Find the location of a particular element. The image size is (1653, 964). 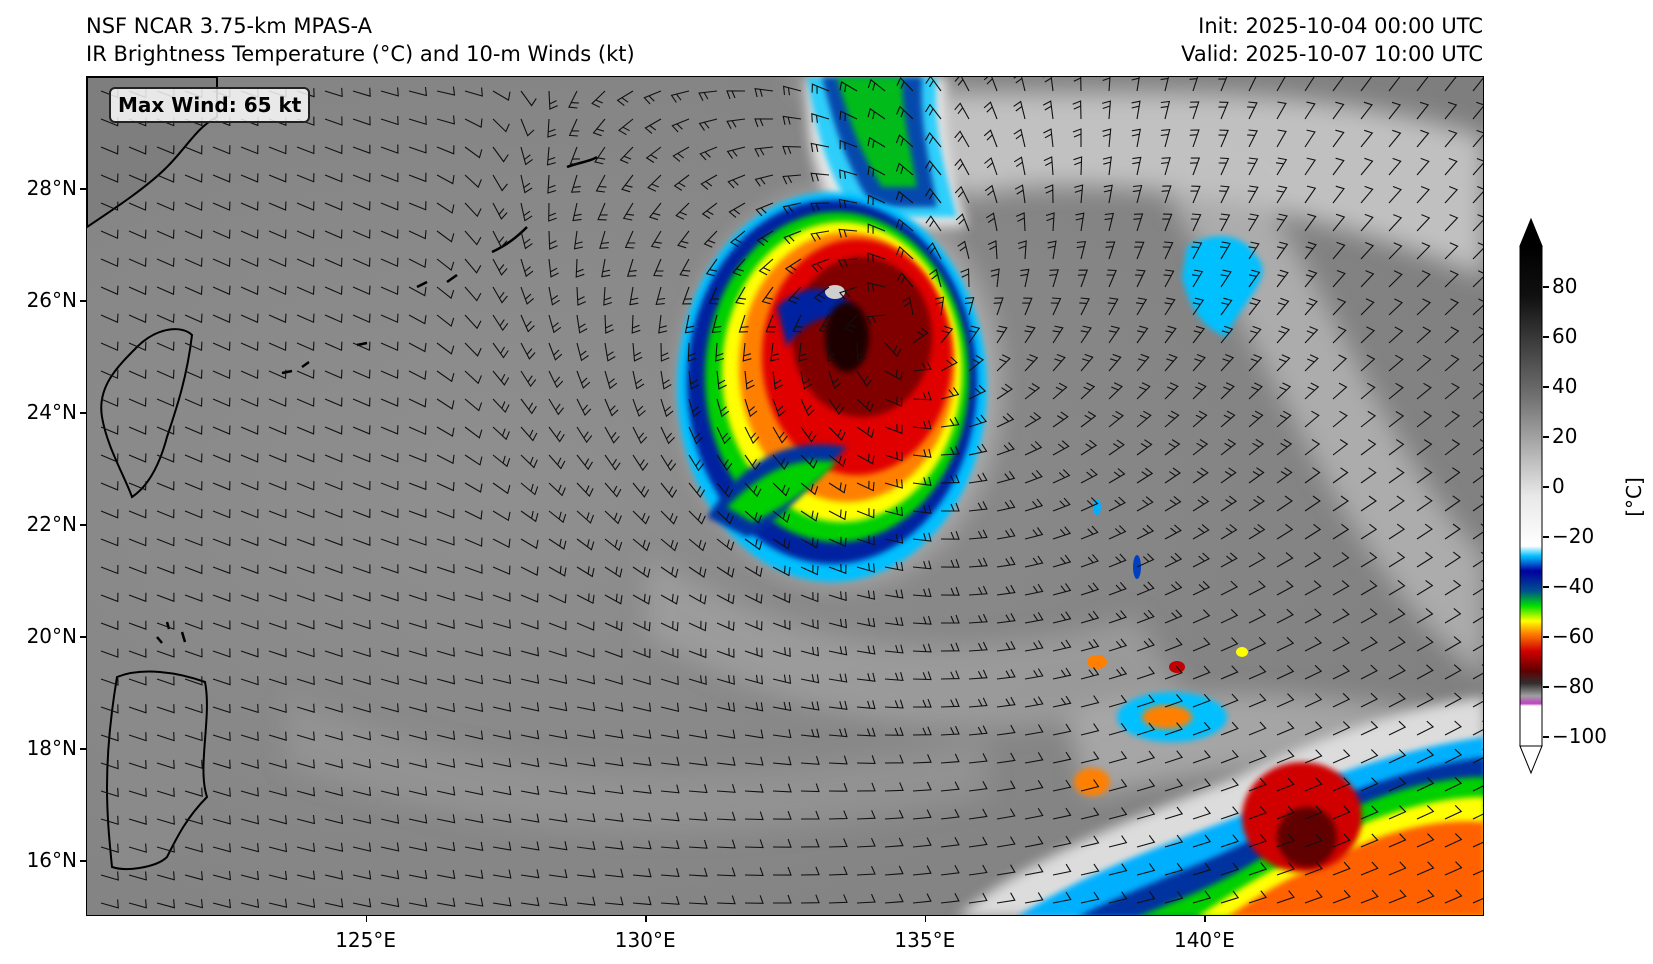

lat-label: 20°N is located at coordinates (51, 636).